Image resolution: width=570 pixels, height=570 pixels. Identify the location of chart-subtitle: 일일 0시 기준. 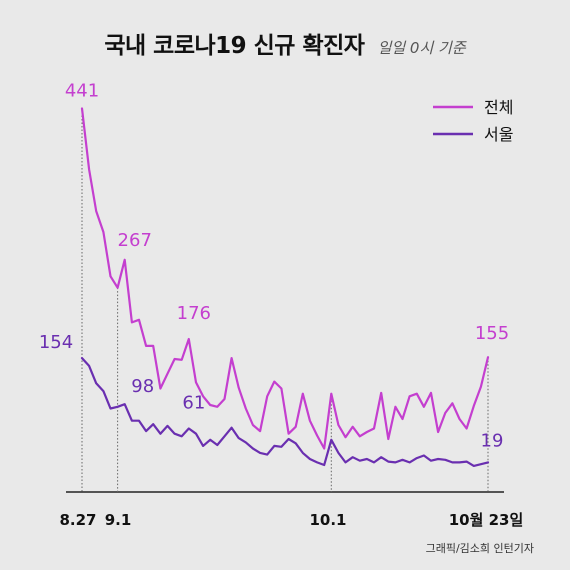
(421, 48).